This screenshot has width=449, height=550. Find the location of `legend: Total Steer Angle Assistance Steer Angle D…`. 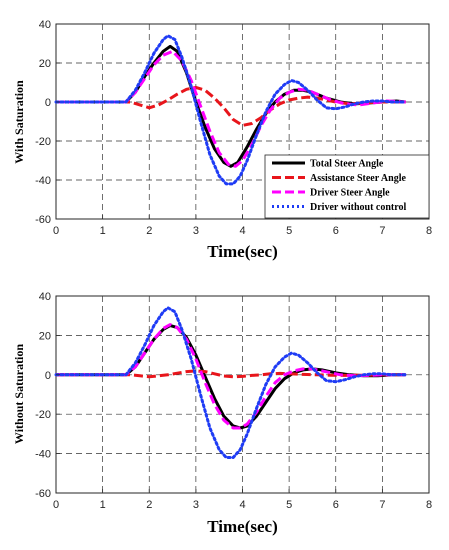

legend: Total Steer Angle Assistance Steer Angle D… is located at coordinates (347, 186).